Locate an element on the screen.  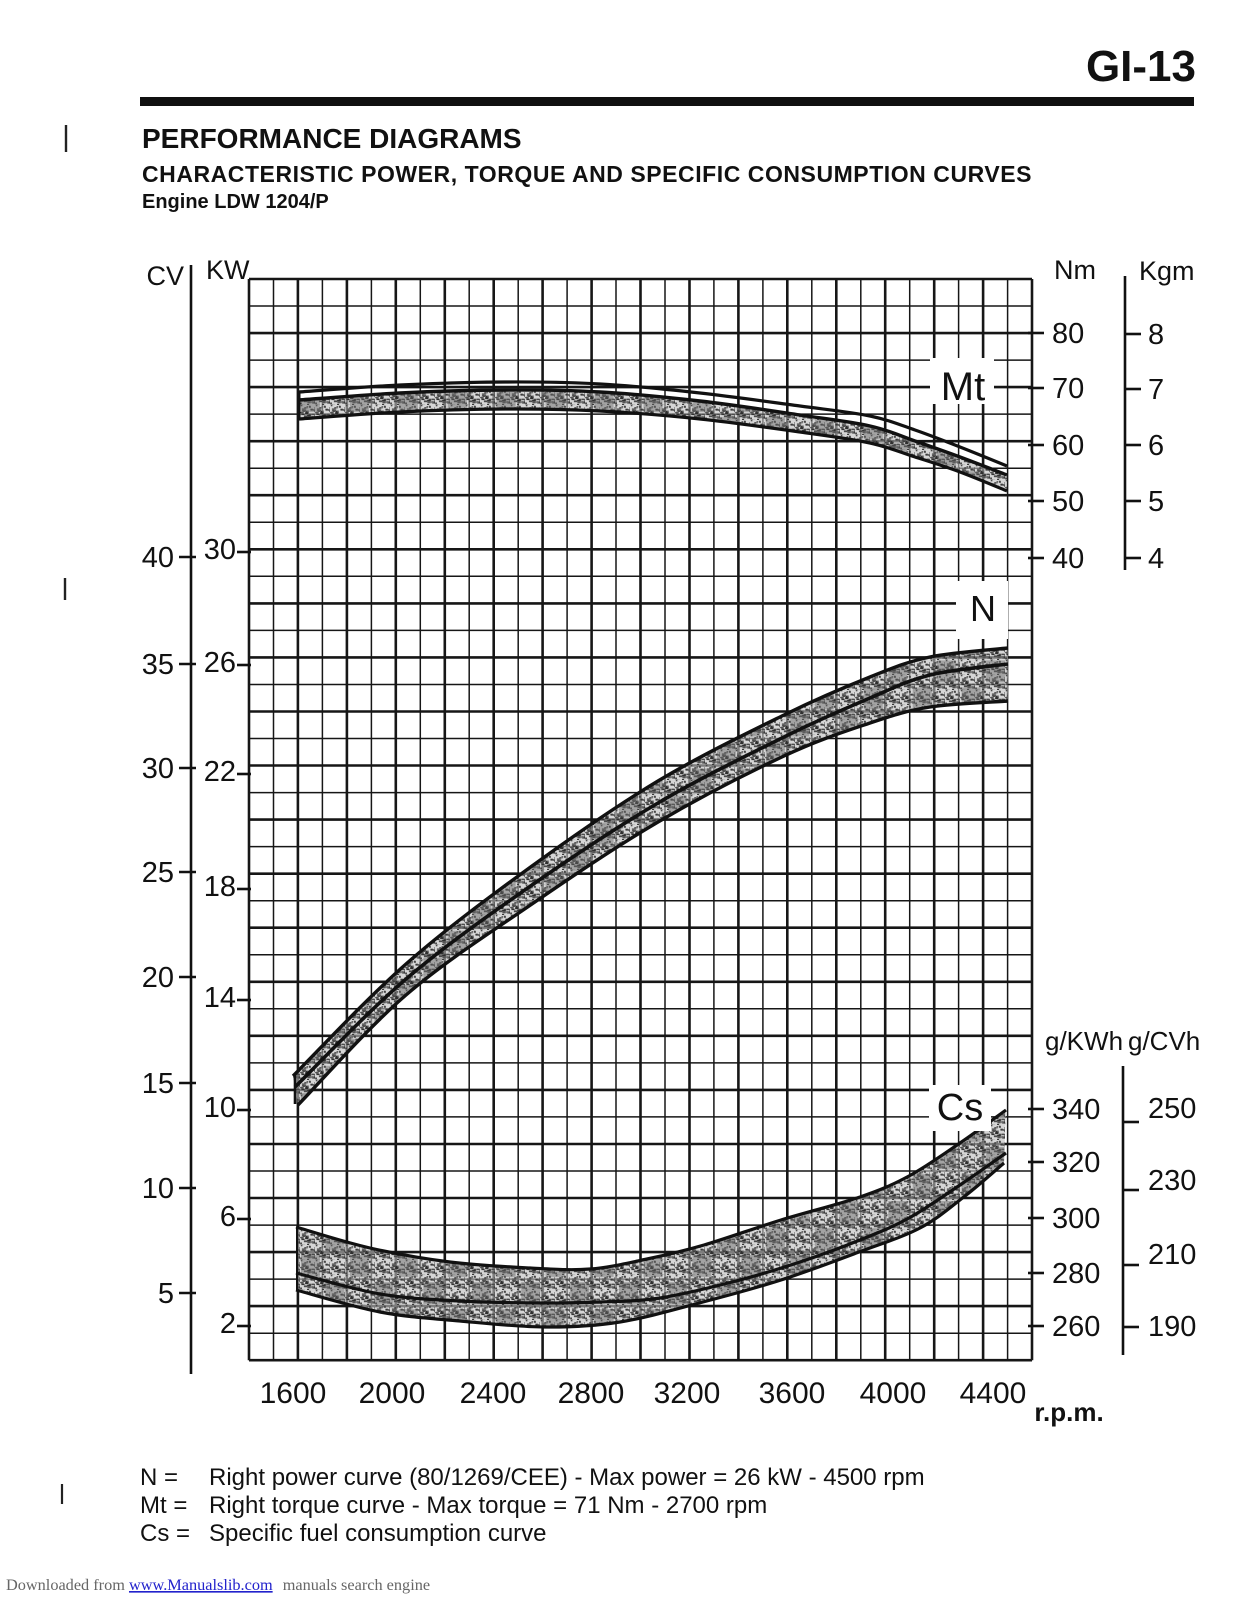
svg-text: 250 is located at coordinates (1172, 1109).